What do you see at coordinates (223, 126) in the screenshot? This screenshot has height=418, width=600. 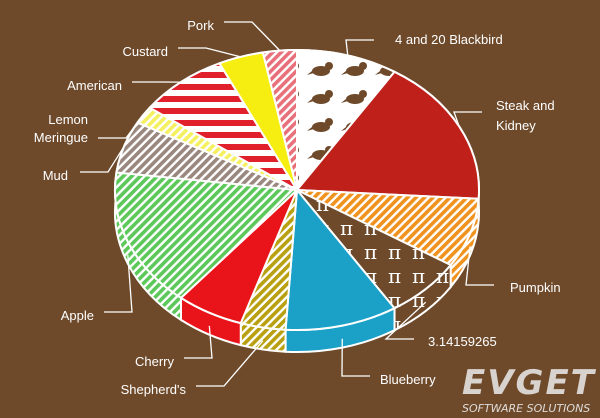 I see `slice-american` at bounding box center [223, 126].